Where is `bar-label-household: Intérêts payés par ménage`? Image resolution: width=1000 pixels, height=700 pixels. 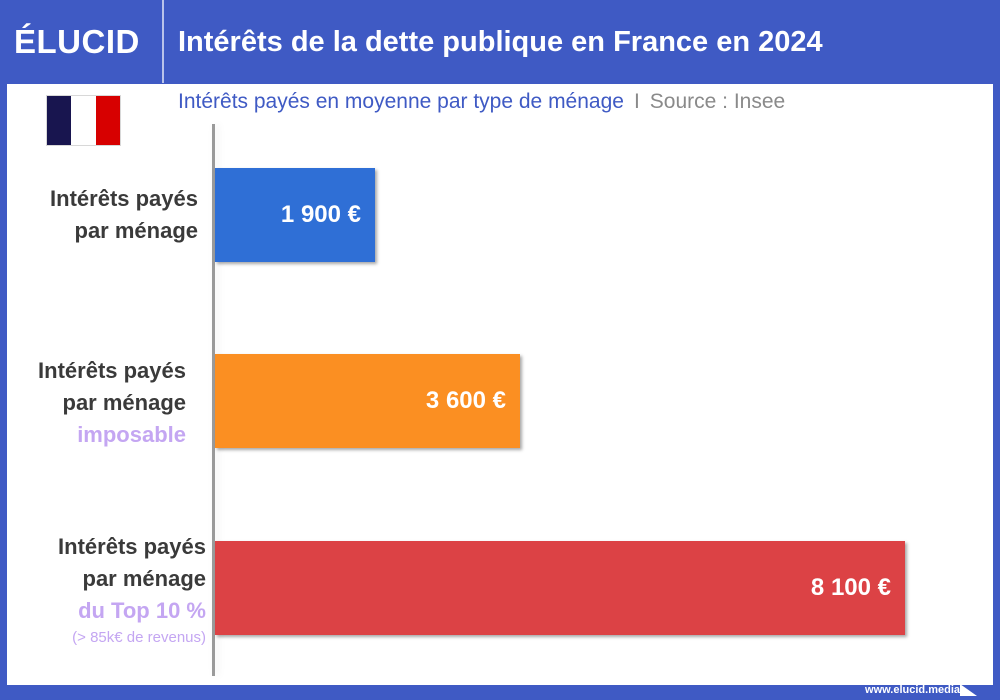
bar-label-household: Intérêts payés par ménage is located at coordinates (109, 215).